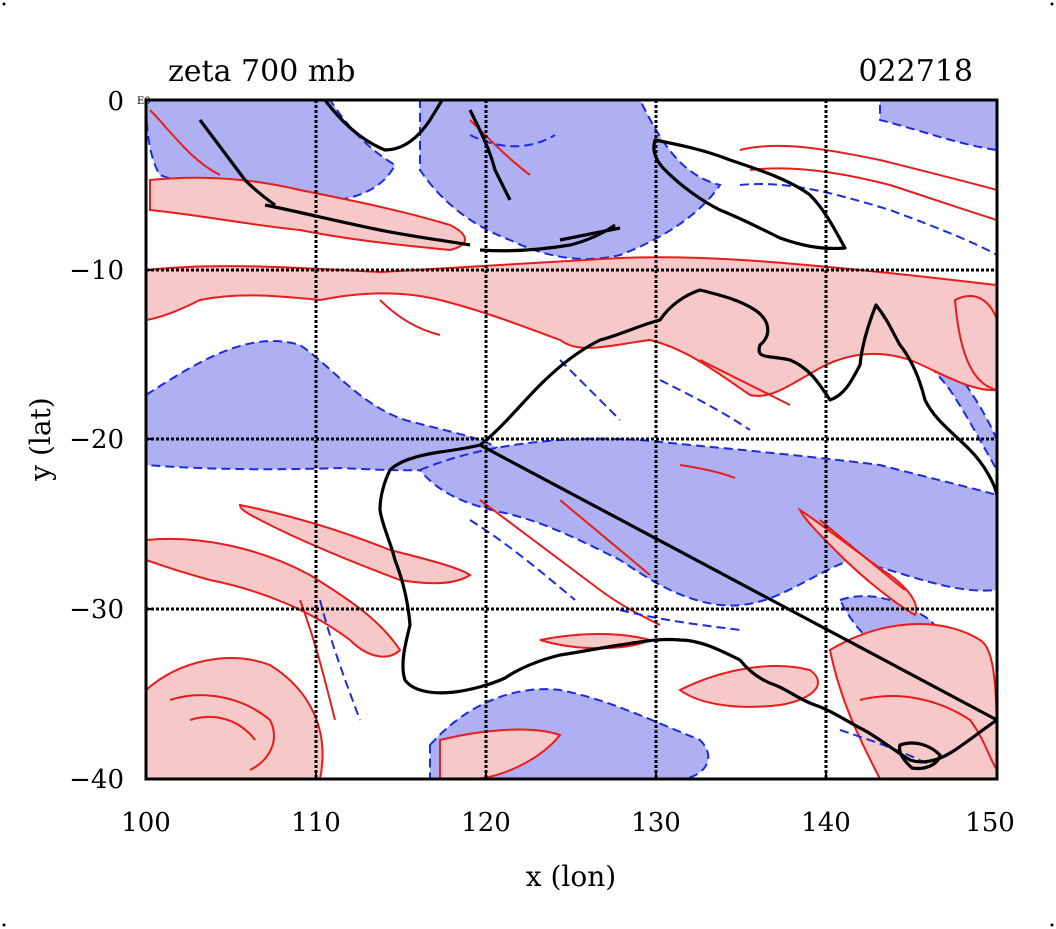 The height and width of the screenshot is (929, 1056). What do you see at coordinates (707, 522) in the screenshot?
I see `blue-region-center` at bounding box center [707, 522].